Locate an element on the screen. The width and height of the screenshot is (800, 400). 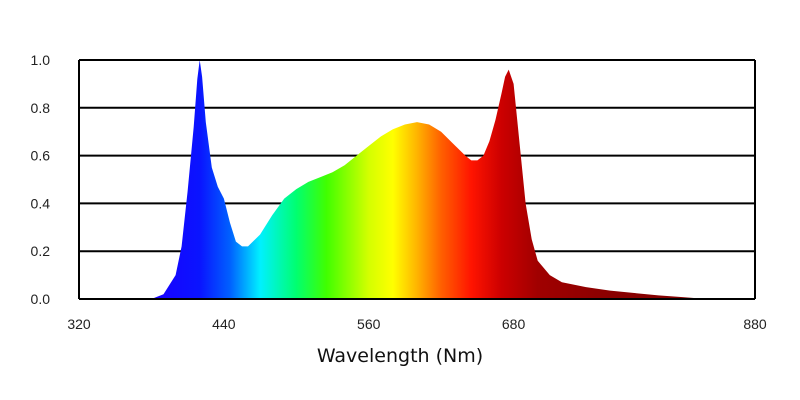
x-tick-label: 880 is located at coordinates (755, 324).